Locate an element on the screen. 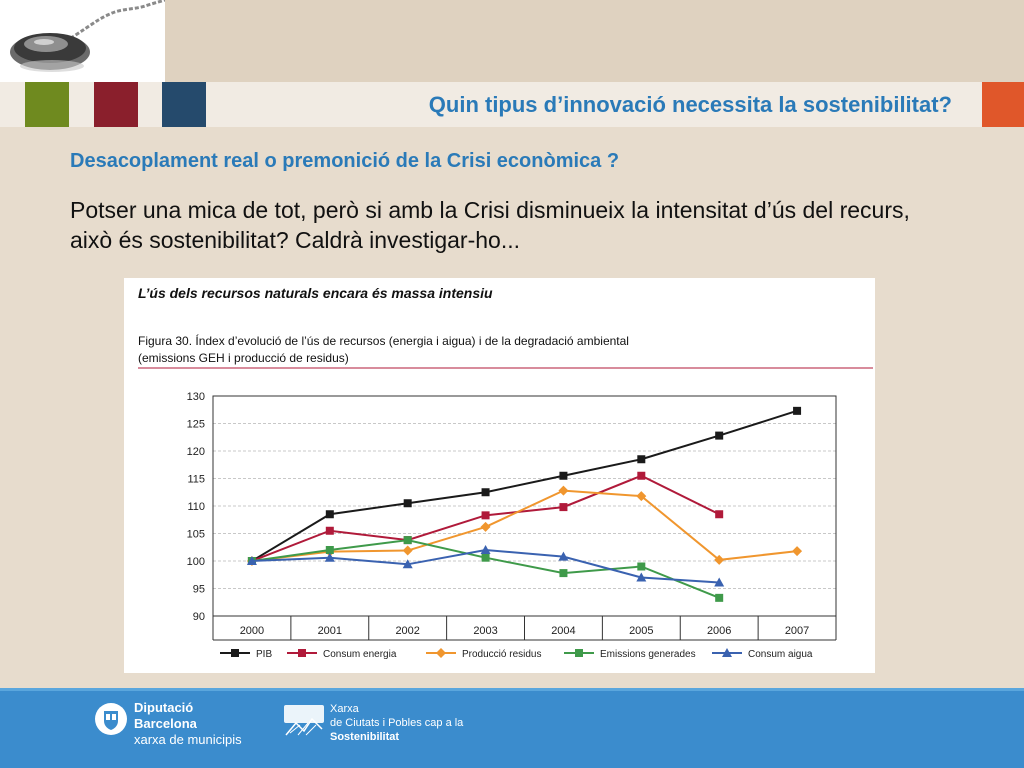 This screenshot has height=768, width=1024. accent-square-red is located at coordinates (116, 104).